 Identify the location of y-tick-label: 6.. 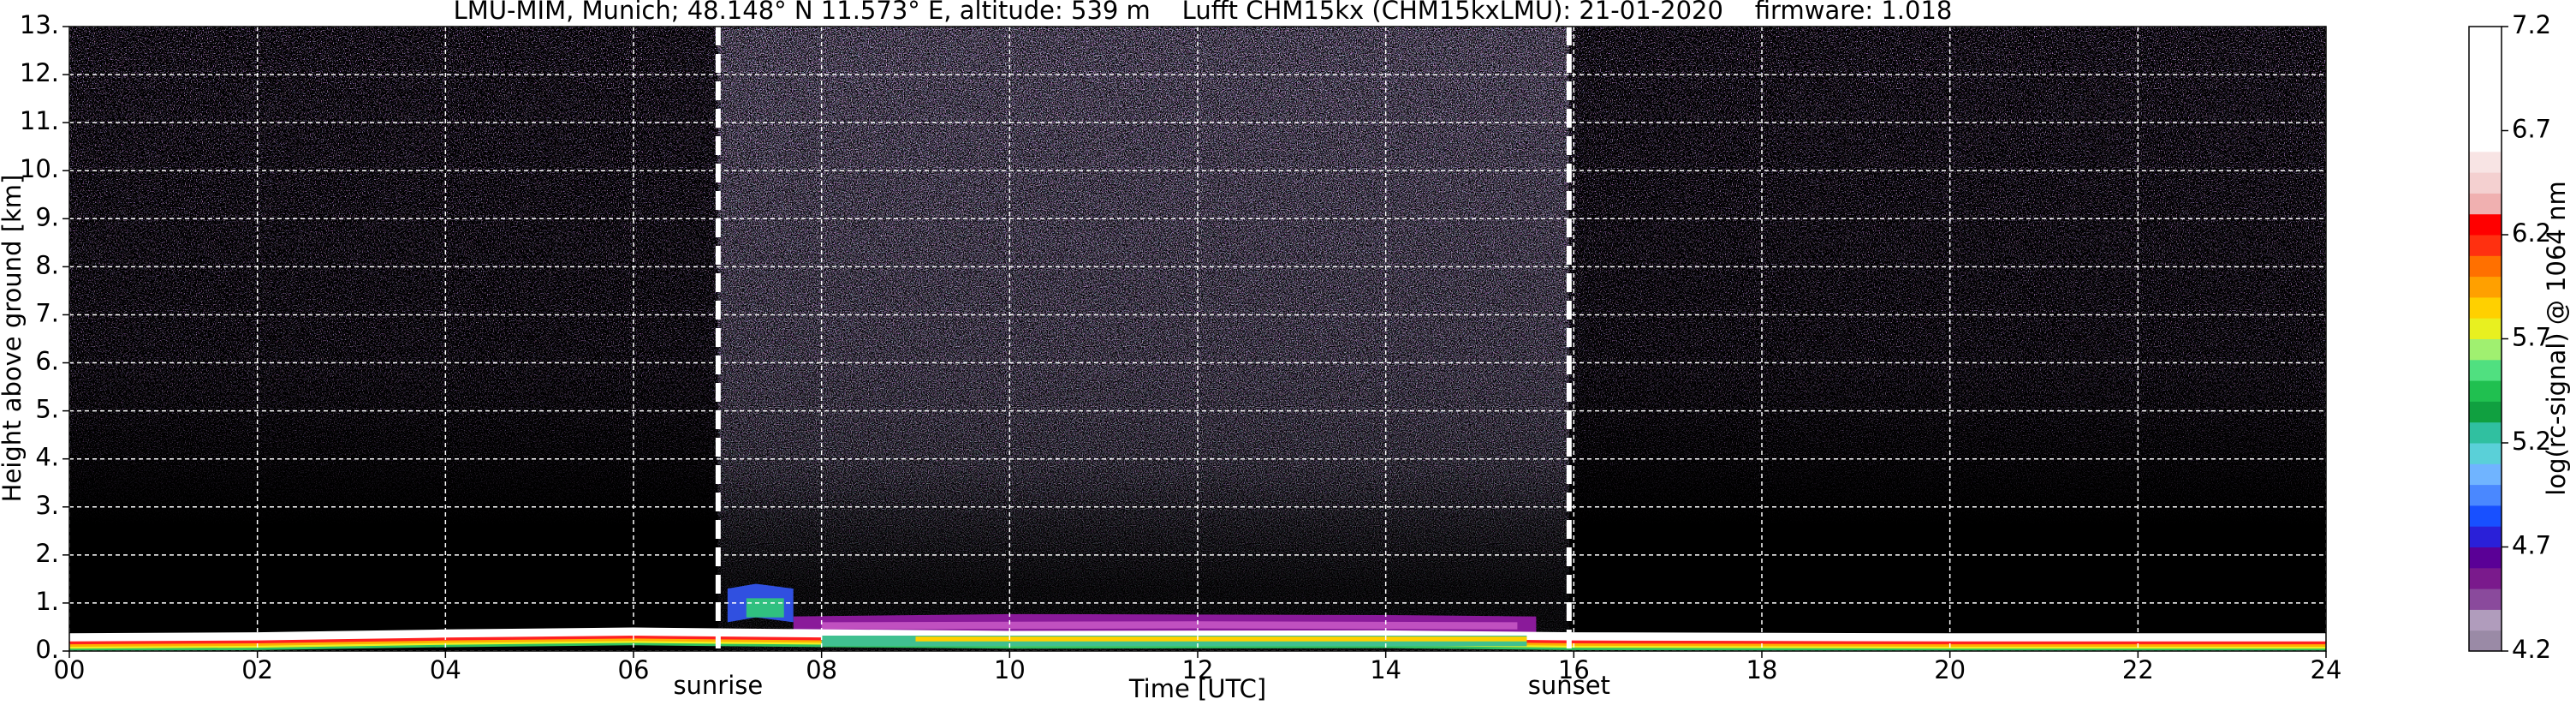
(47, 361).